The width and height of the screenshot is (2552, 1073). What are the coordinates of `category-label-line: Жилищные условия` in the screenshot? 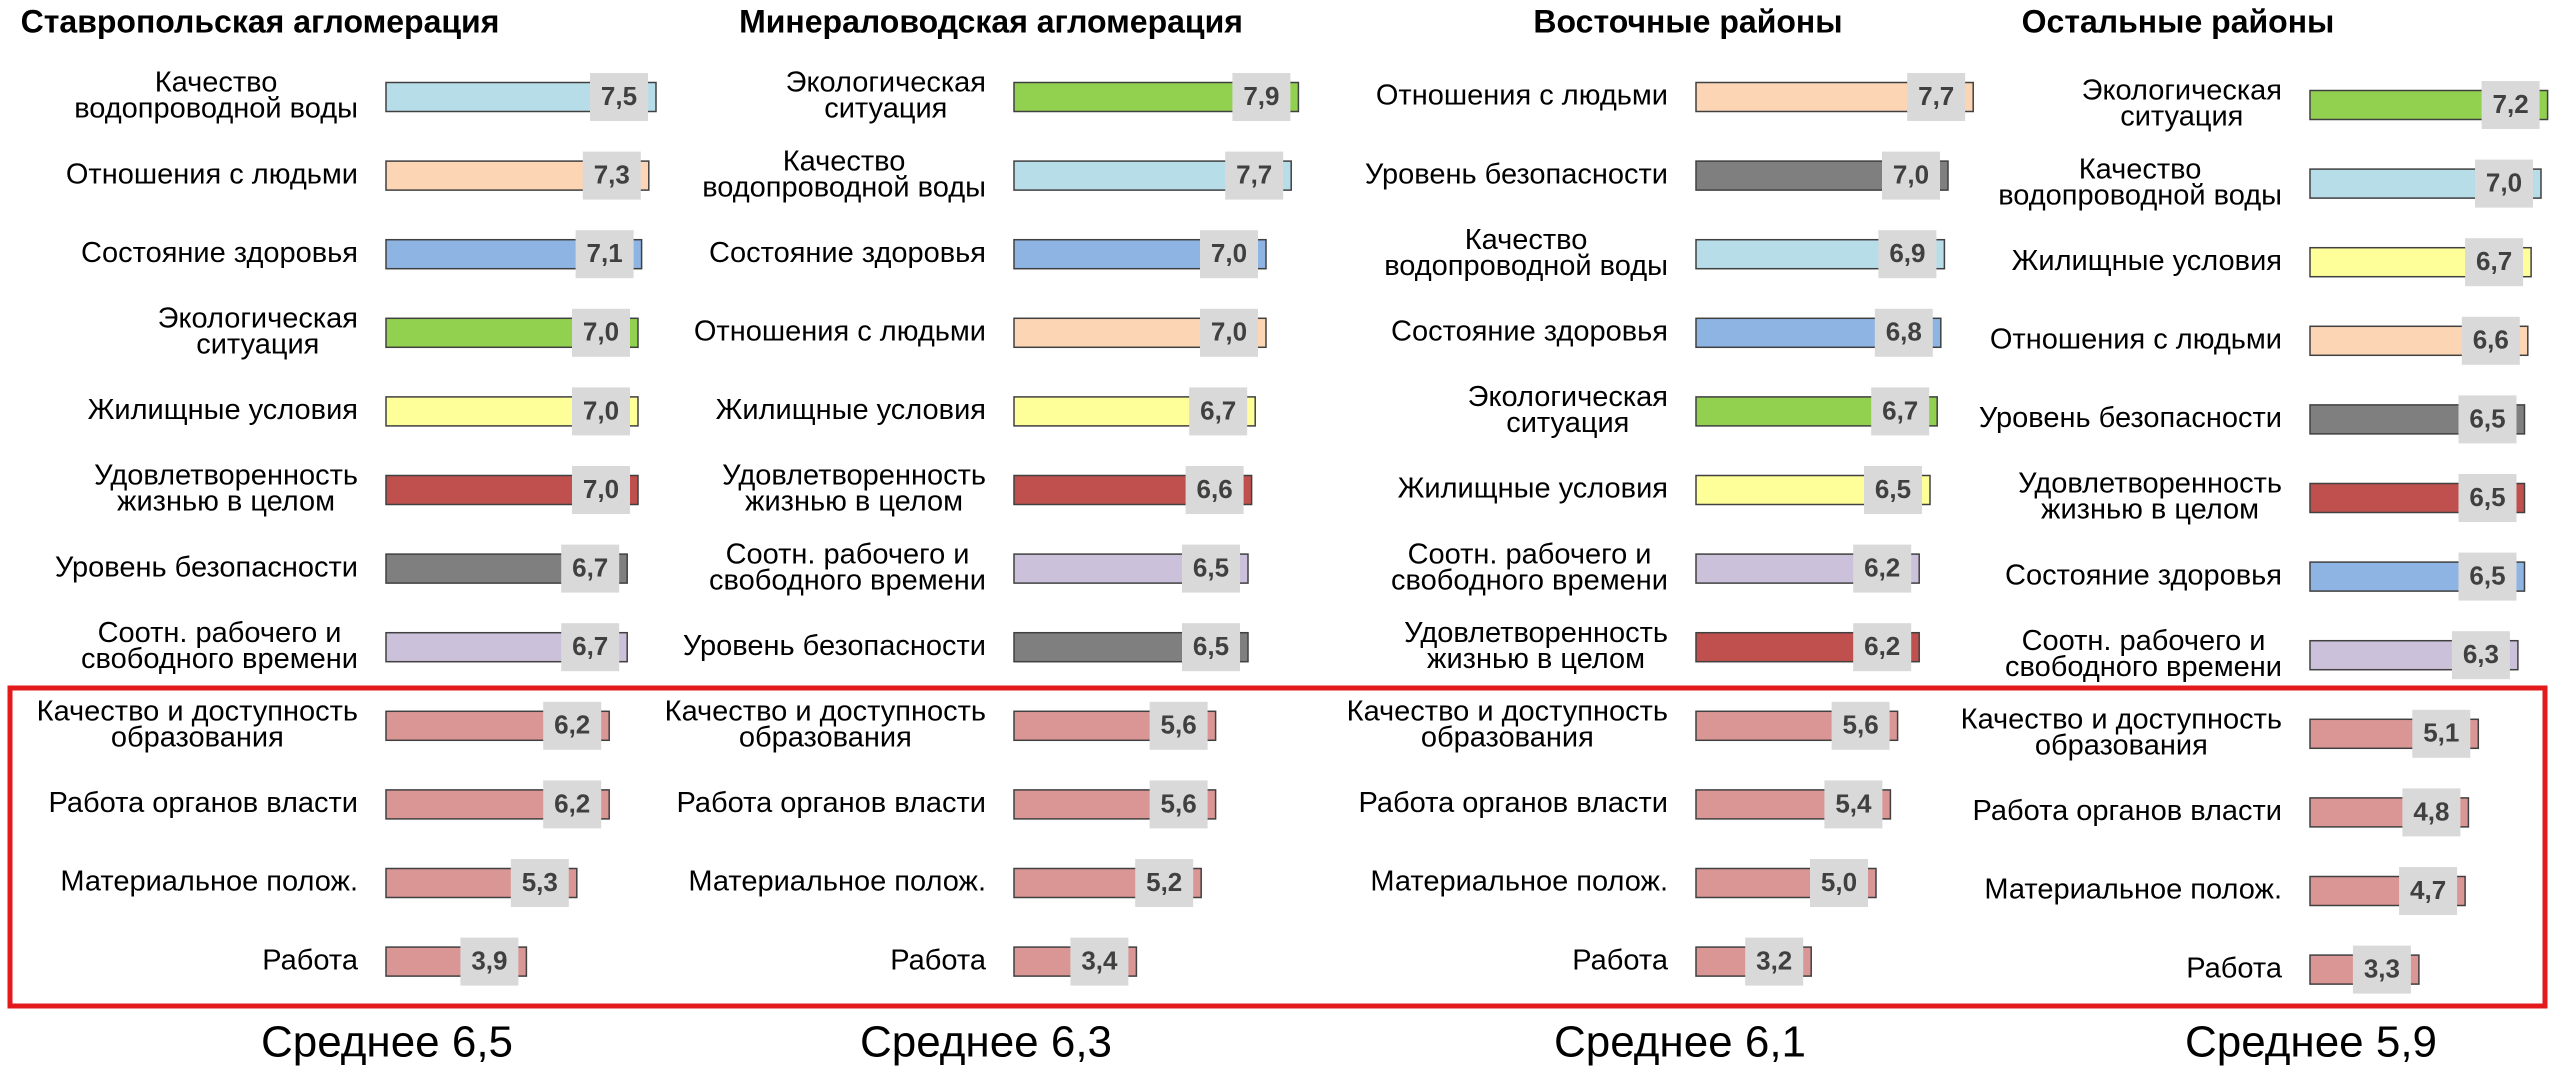 It's located at (851, 410).